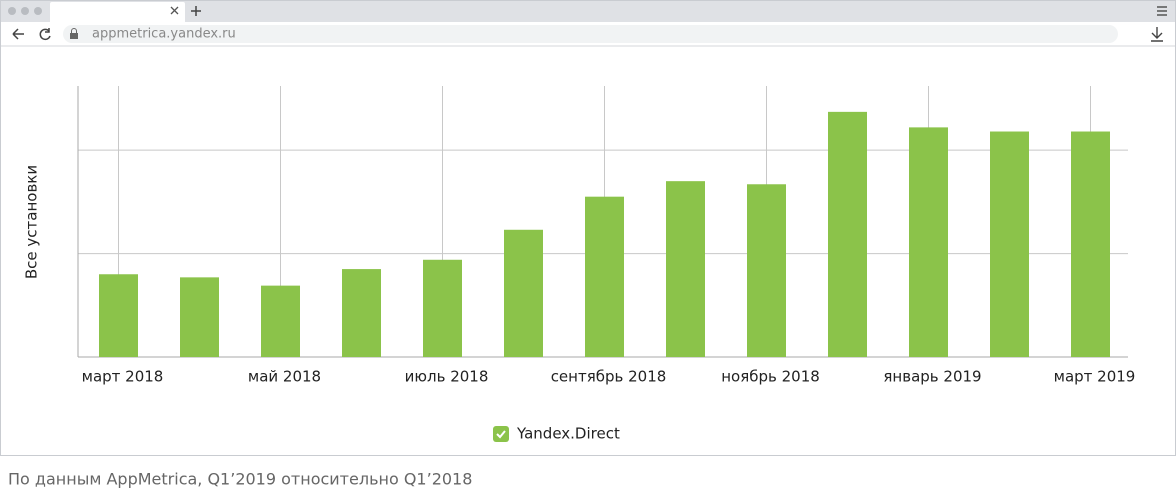 The width and height of the screenshot is (1176, 496). Describe the element at coordinates (447, 377) in the screenshot. I see `x-tick-label: июль 2018` at that location.